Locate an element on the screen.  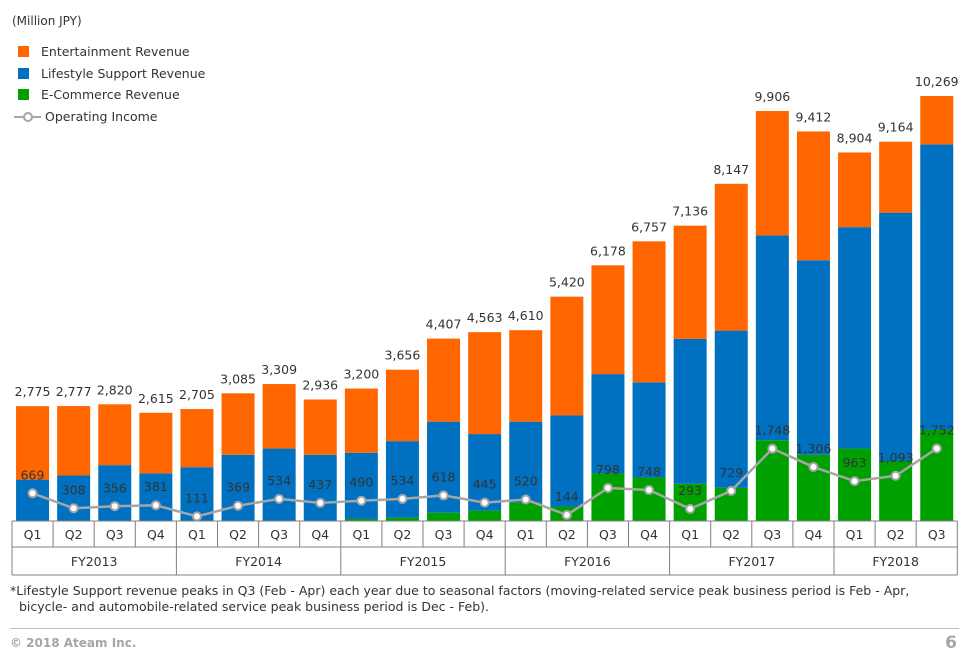
operating-income-label-4: 381 is located at coordinates (156, 486).